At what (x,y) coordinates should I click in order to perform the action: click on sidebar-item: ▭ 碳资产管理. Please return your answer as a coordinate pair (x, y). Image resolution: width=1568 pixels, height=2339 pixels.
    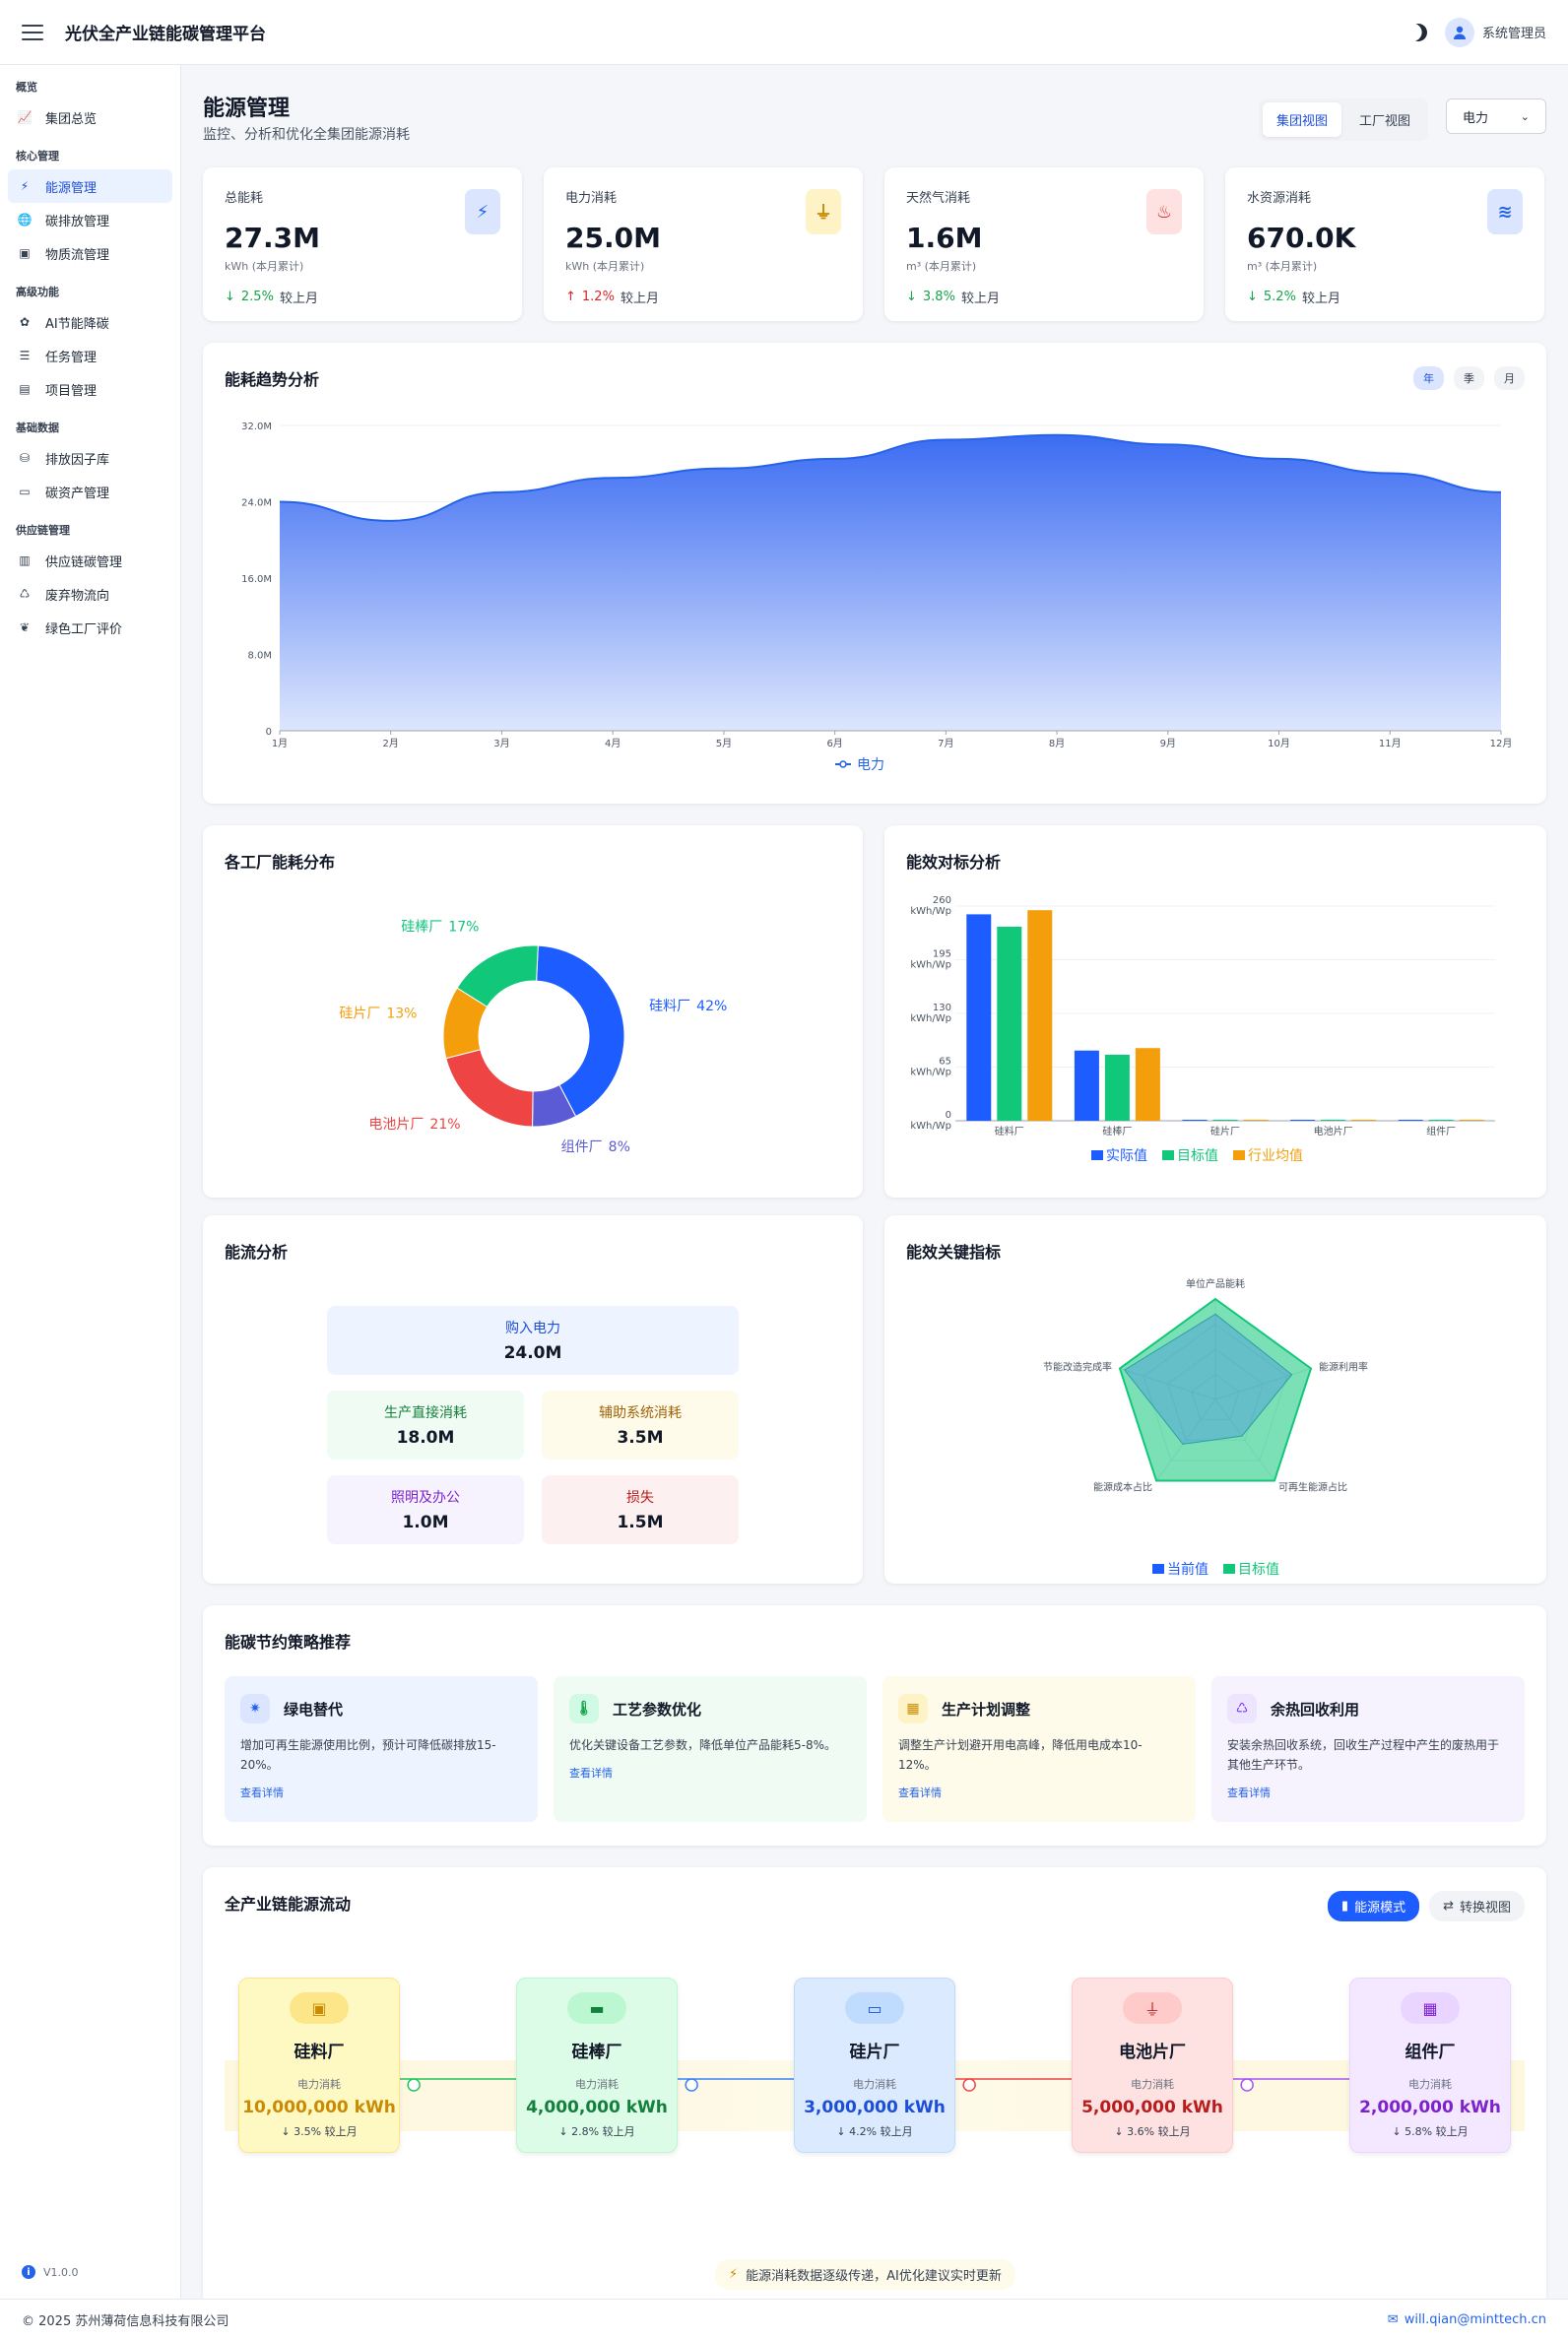
    Looking at the image, I should click on (90, 491).